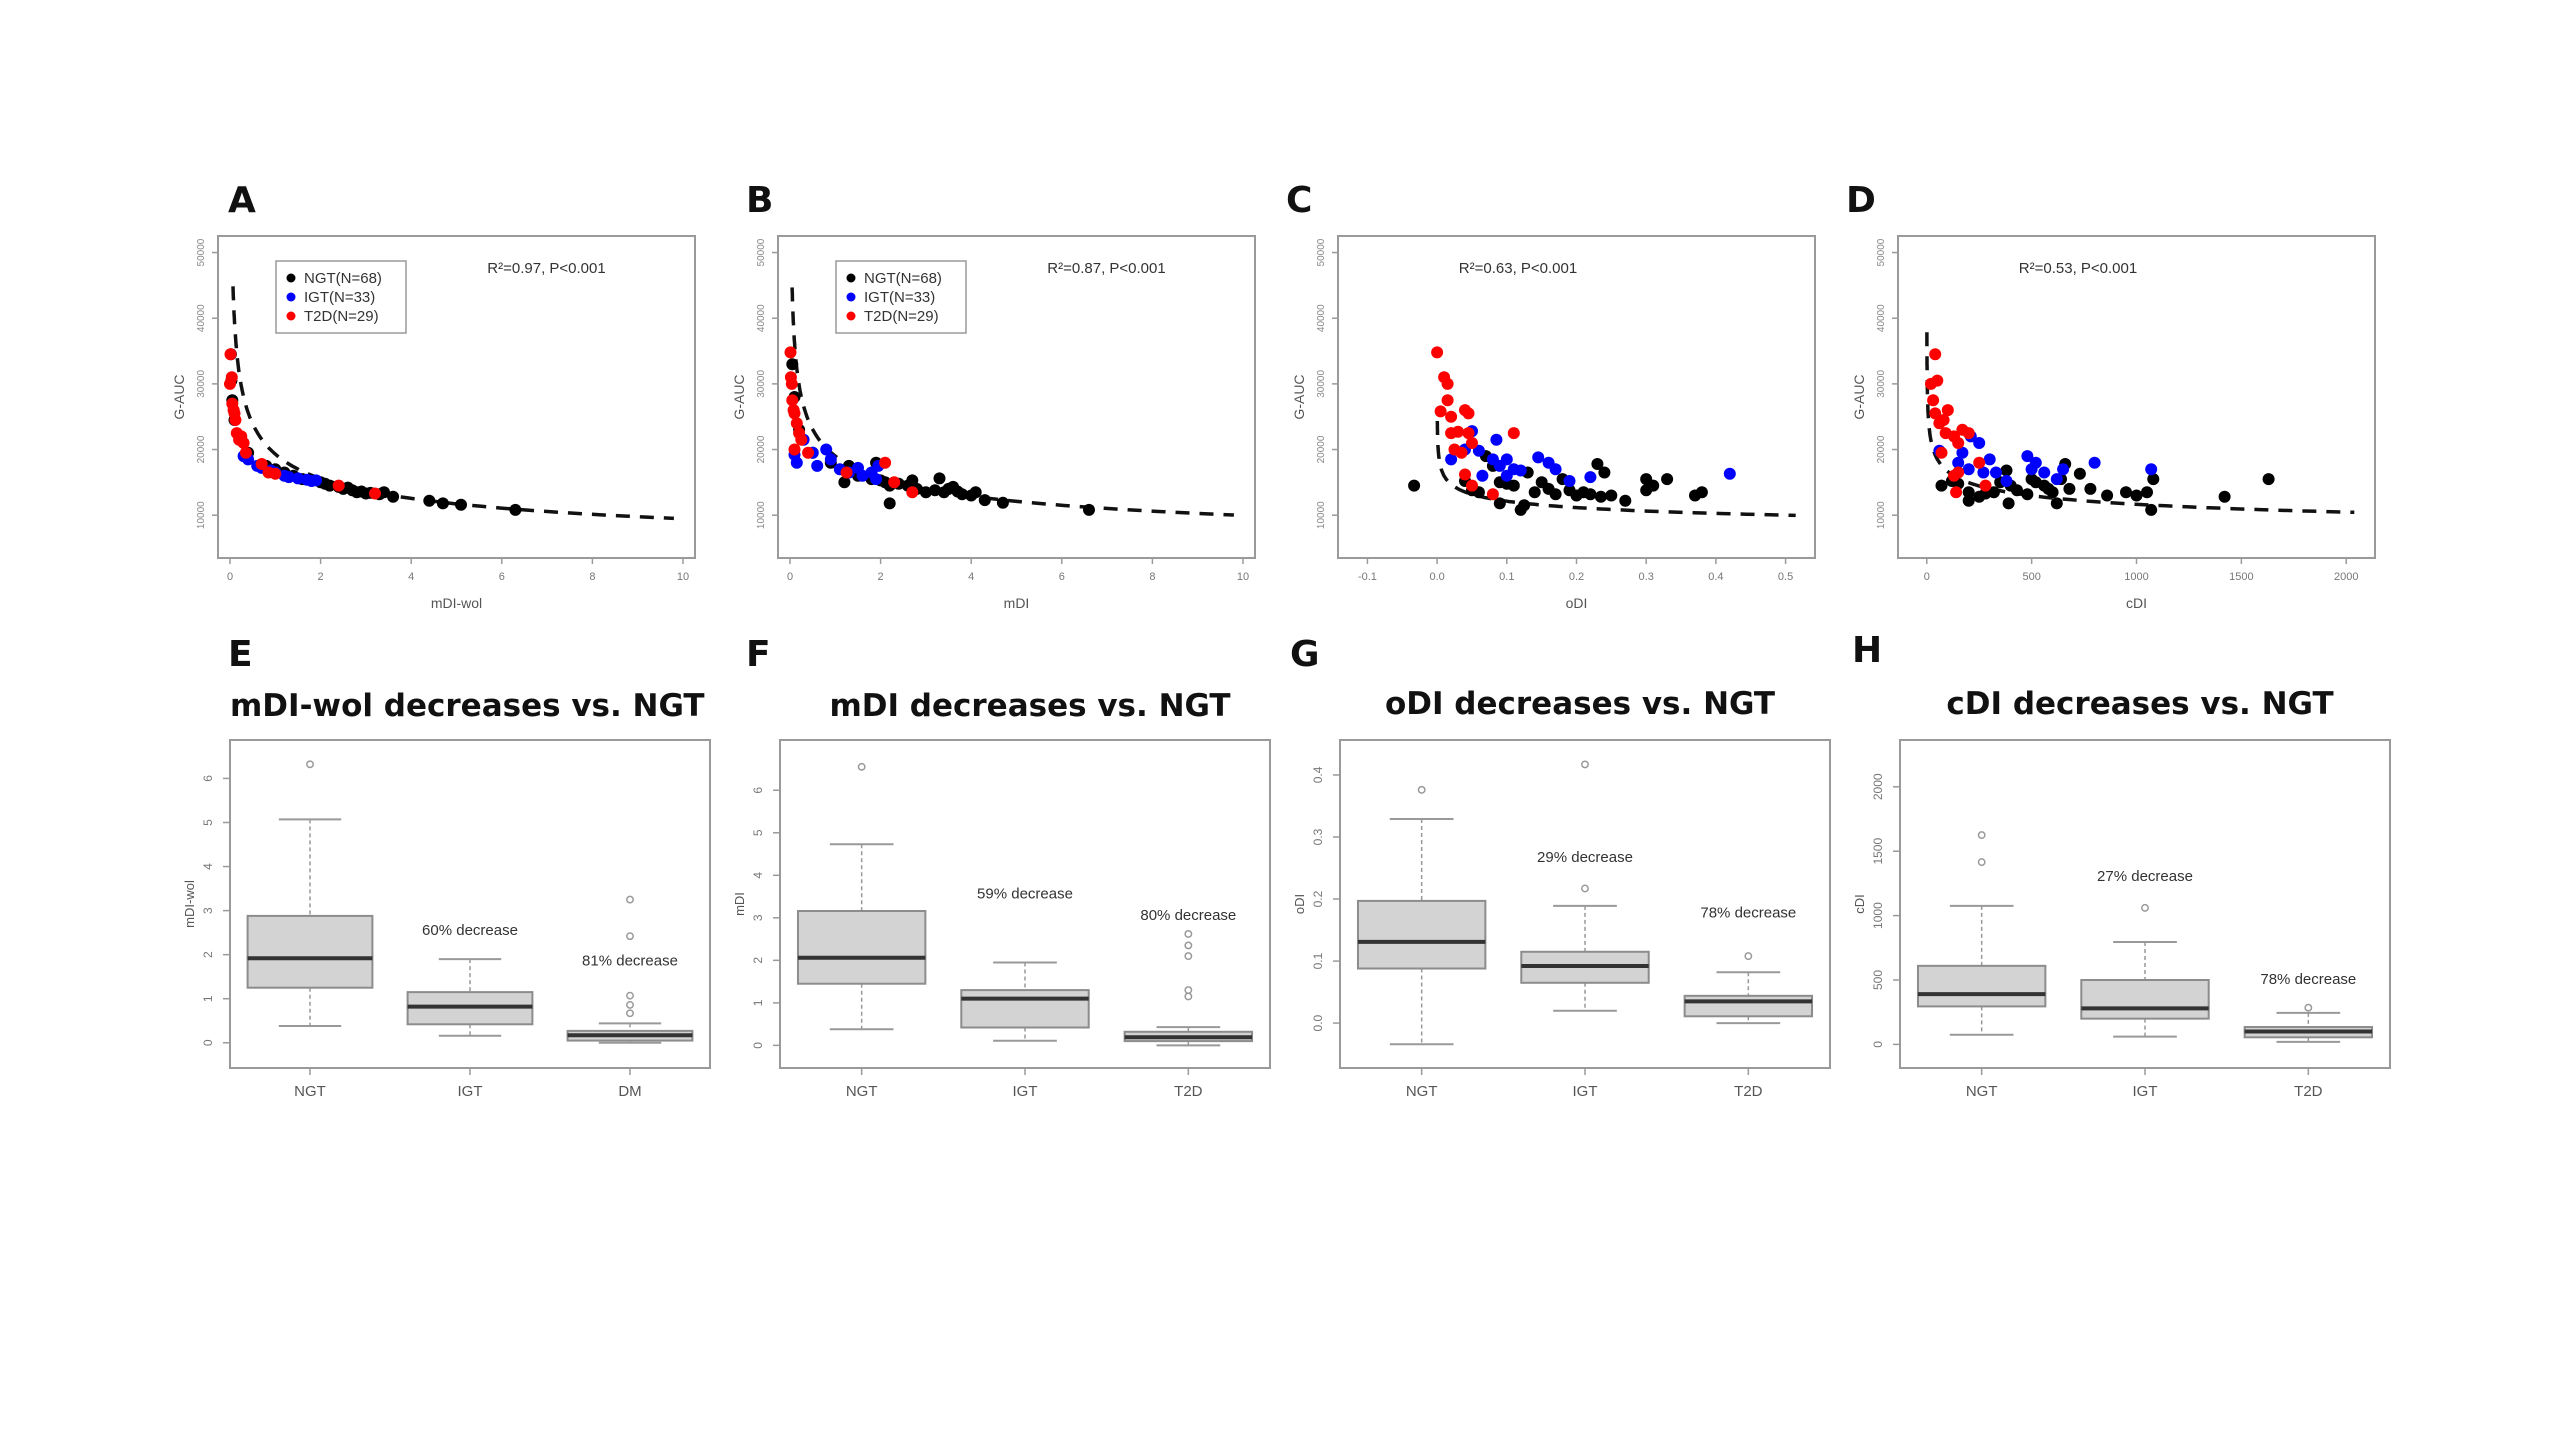  I want to click on y-tick-label: 5, so click(208, 822).